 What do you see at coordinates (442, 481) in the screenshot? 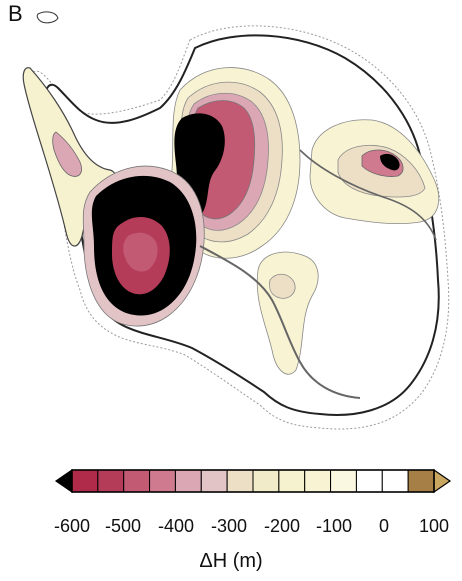
I see `colorbar-extend-high` at bounding box center [442, 481].